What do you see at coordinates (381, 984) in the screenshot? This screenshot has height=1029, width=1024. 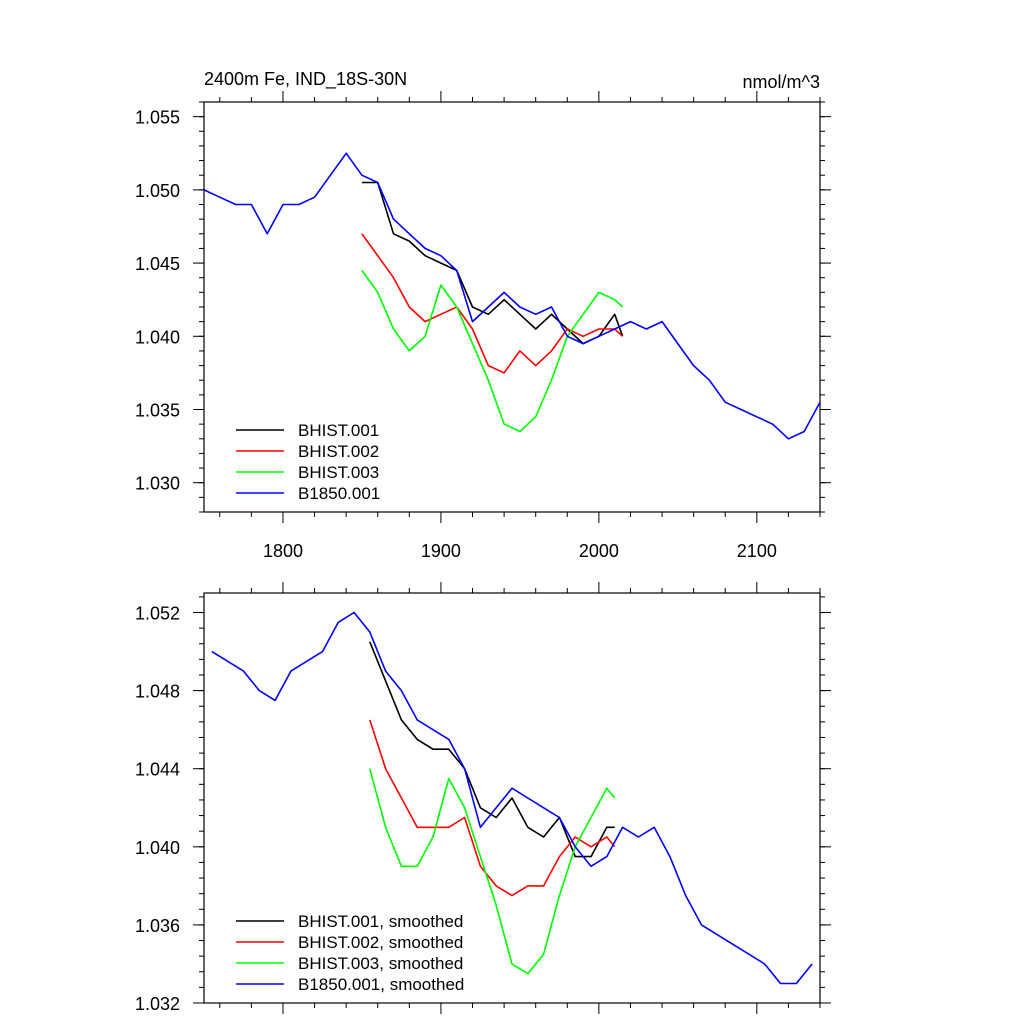 I see `legend-label: B1850.001, smoothed` at bounding box center [381, 984].